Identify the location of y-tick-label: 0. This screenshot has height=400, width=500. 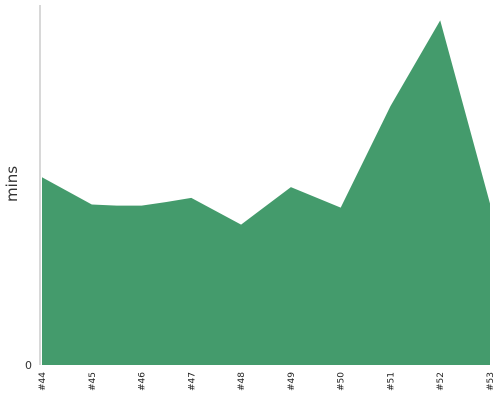
(28, 365).